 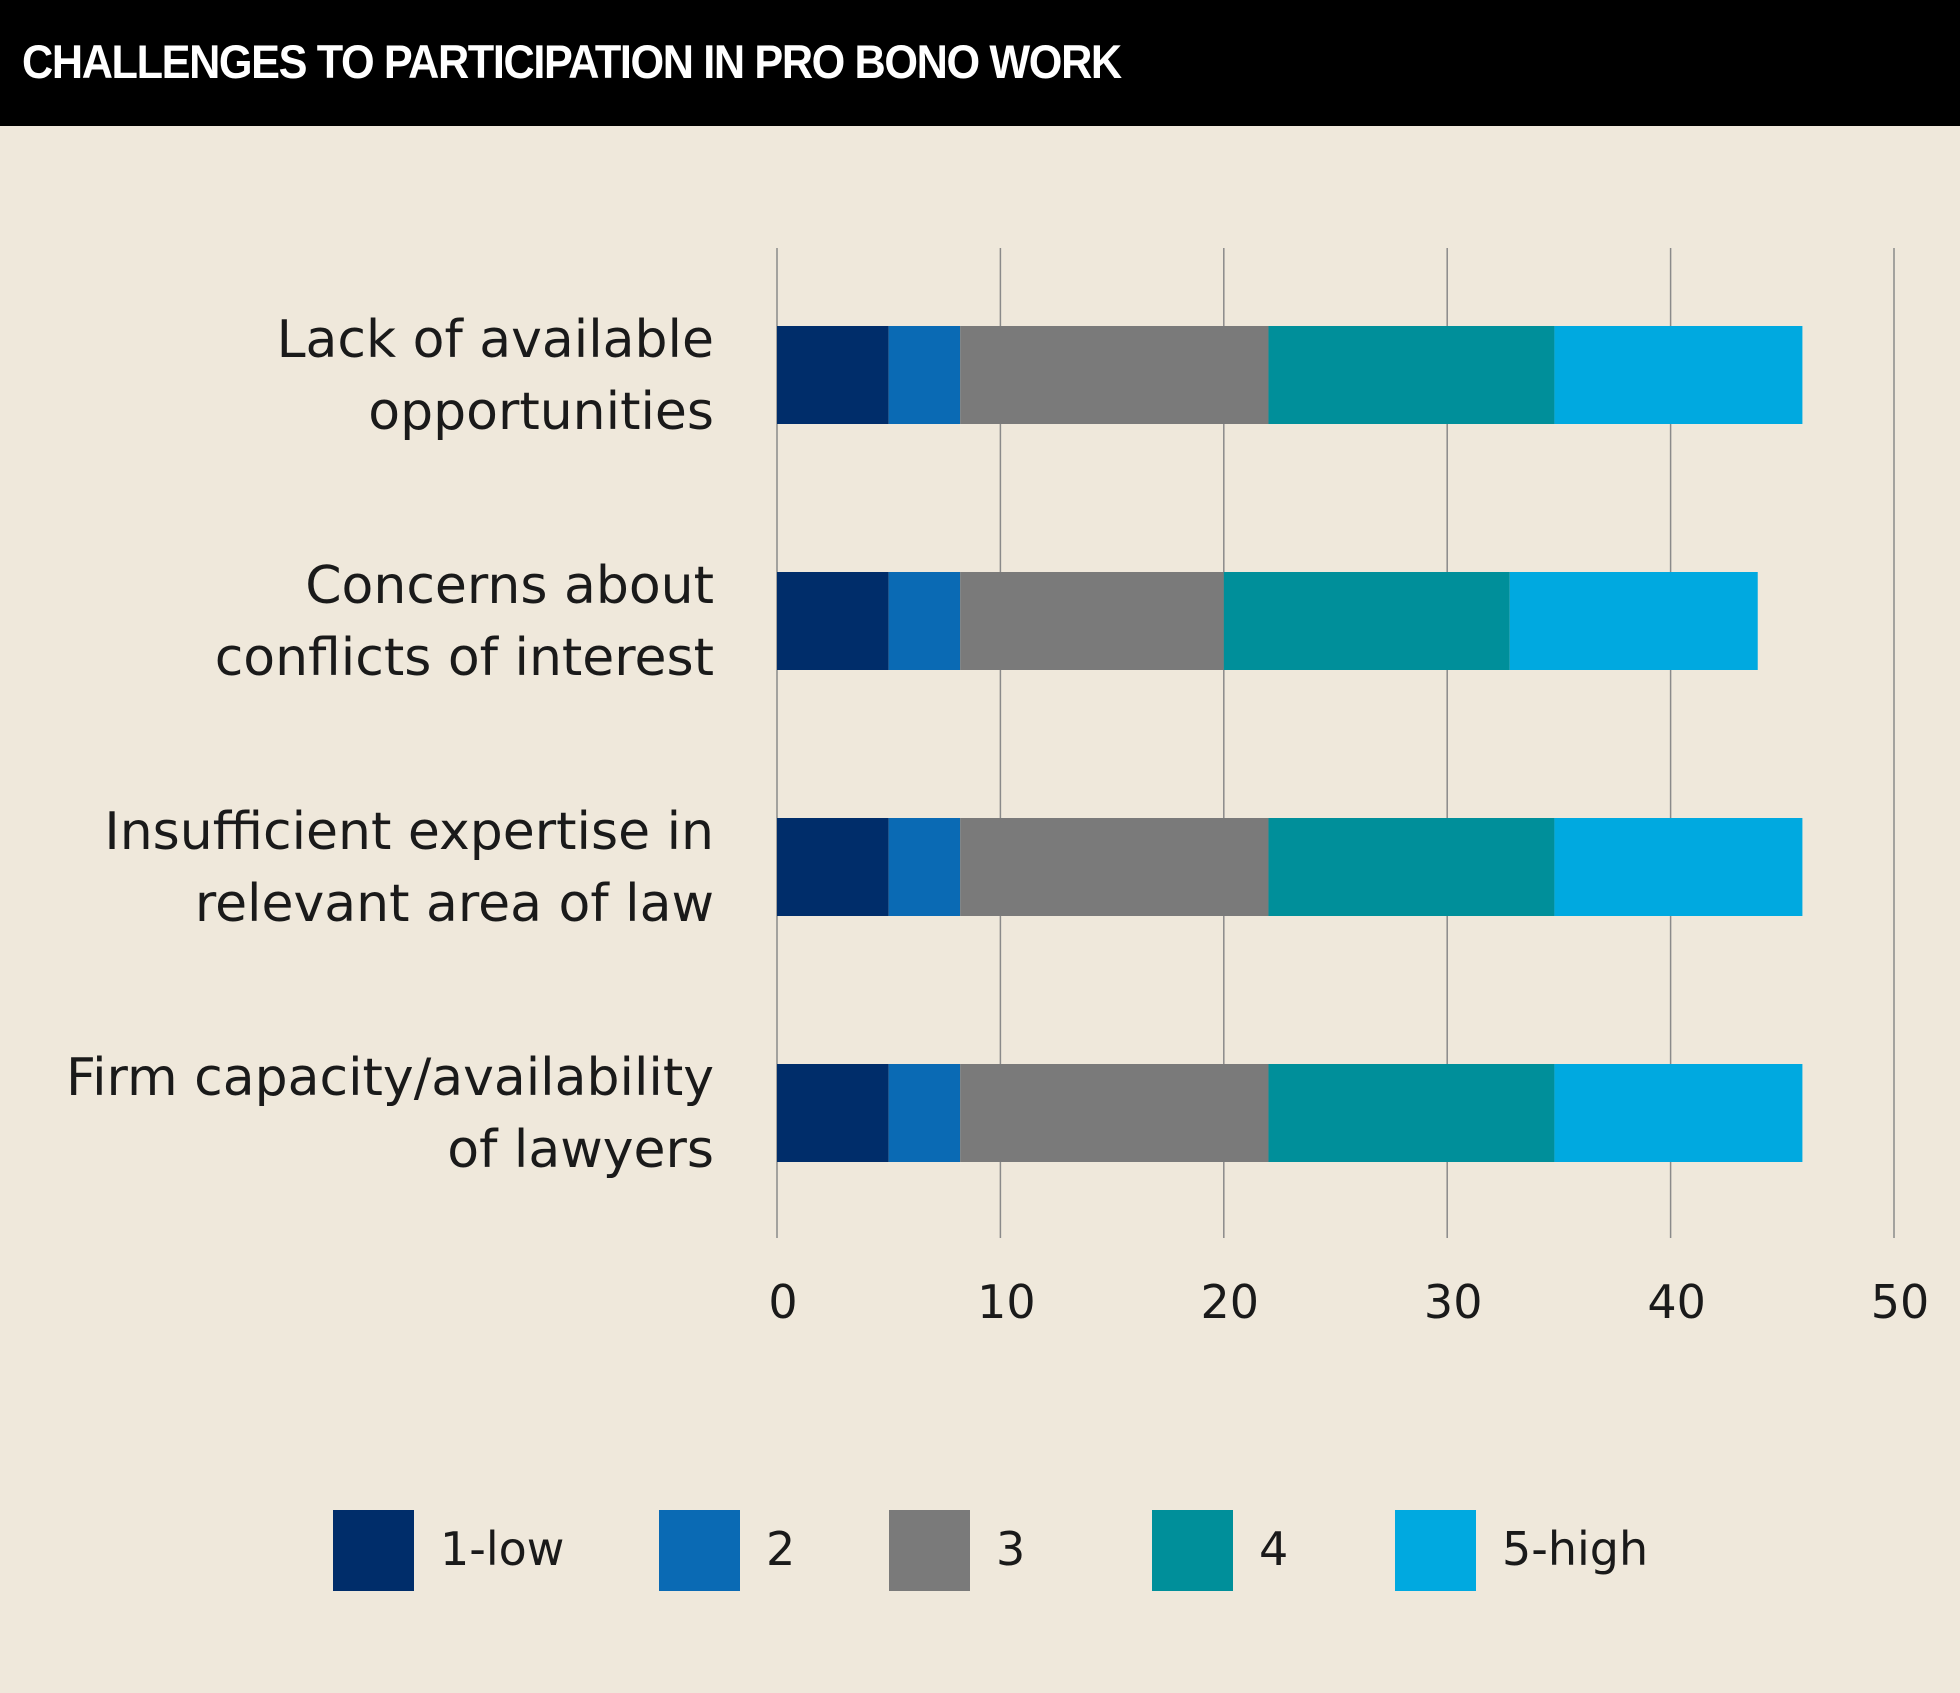 What do you see at coordinates (833, 375) in the screenshot?
I see `bar-segment-1-1-low` at bounding box center [833, 375].